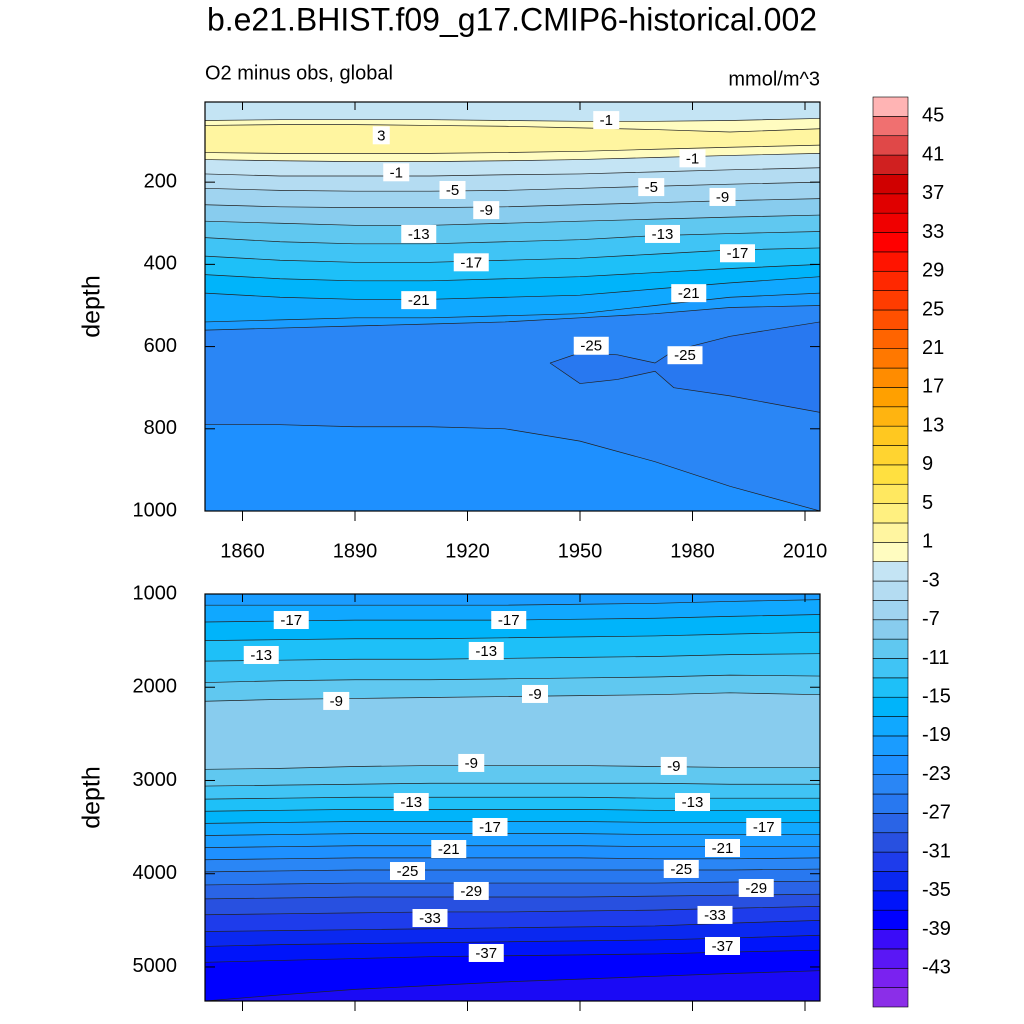 The height and width of the screenshot is (1024, 1024). I want to click on contour-label: -29, so click(471, 891).